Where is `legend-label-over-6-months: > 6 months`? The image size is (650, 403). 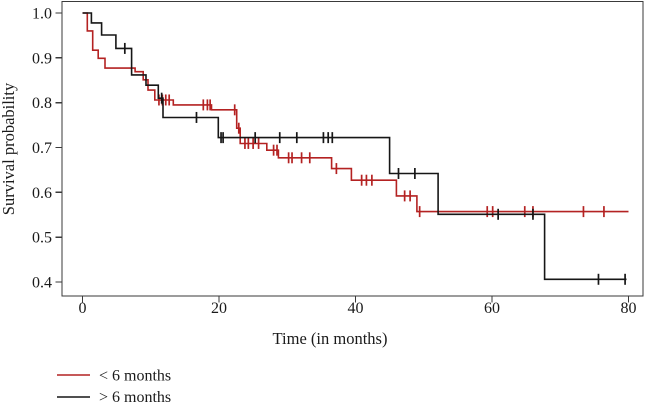
legend-label-over-6-months: > 6 months is located at coordinates (135, 396).